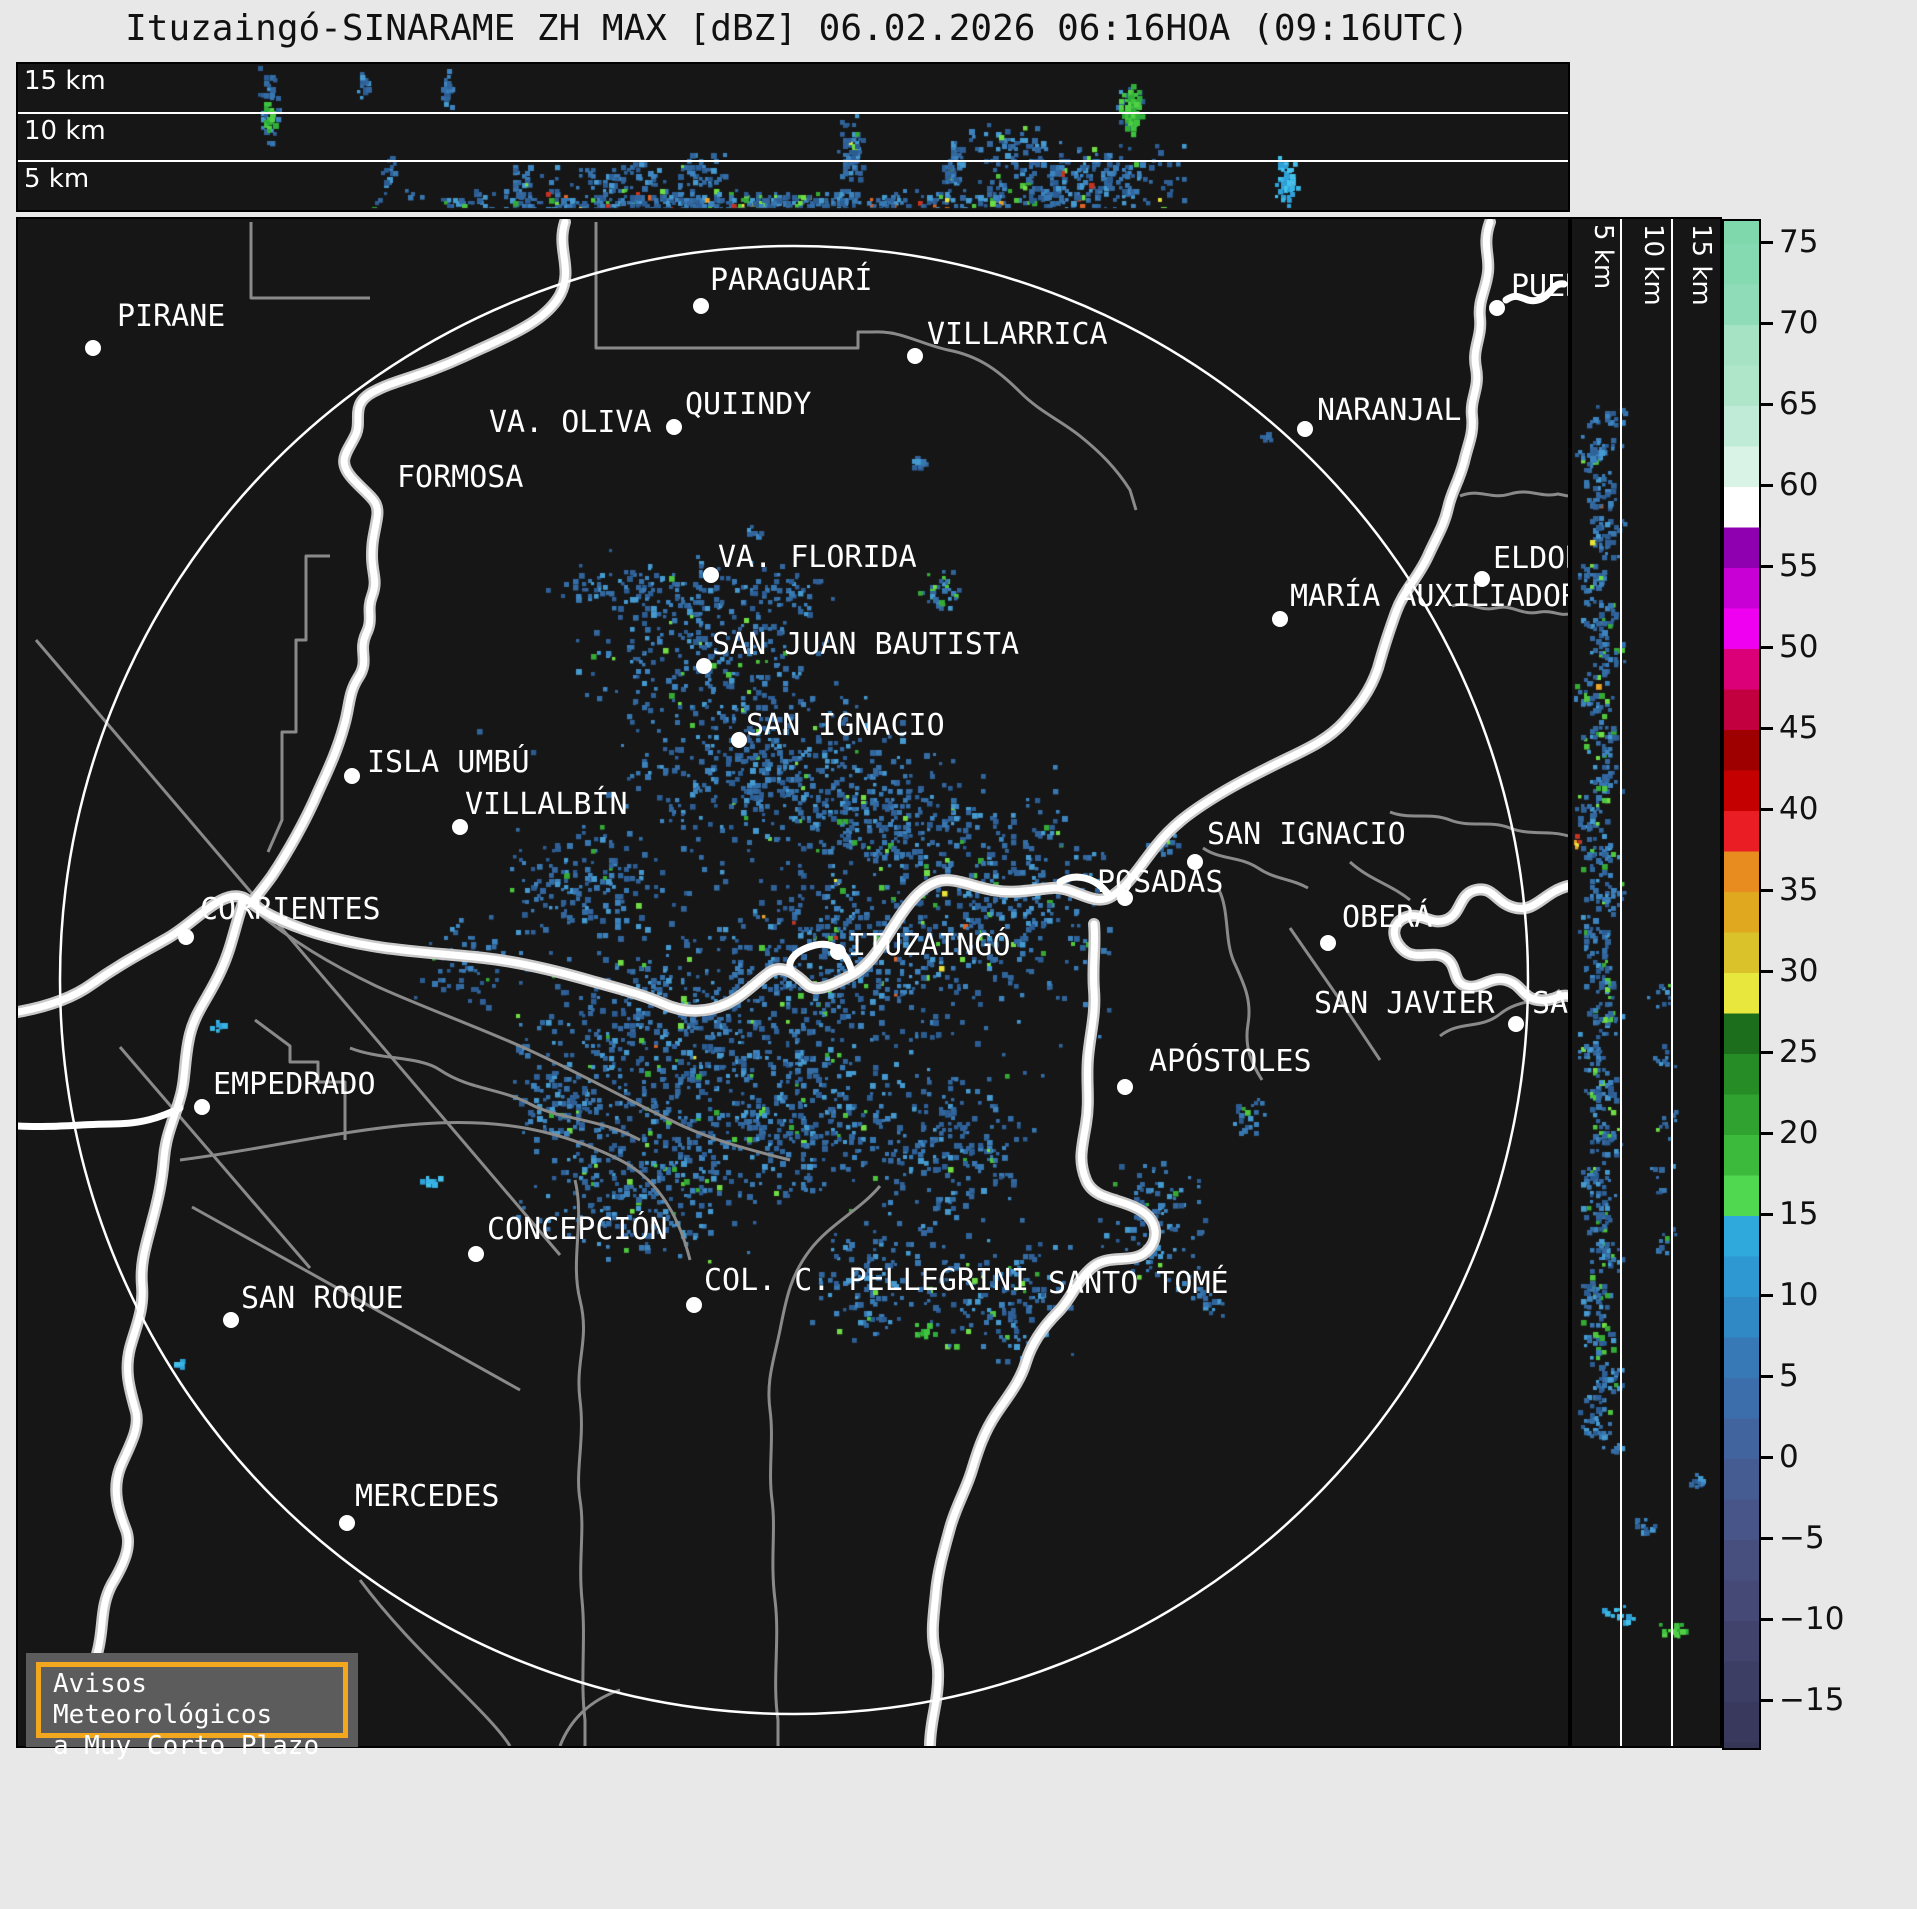 This screenshot has height=1909, width=1917. I want to click on colorbar-tick-label: 45, so click(1799, 728).